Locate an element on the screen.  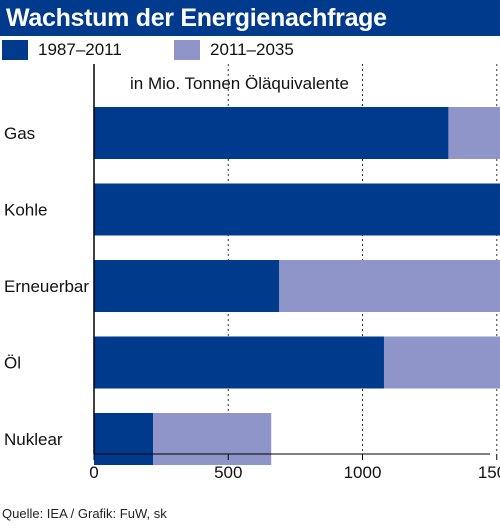
category-label-4: Nuklear is located at coordinates (33, 439).